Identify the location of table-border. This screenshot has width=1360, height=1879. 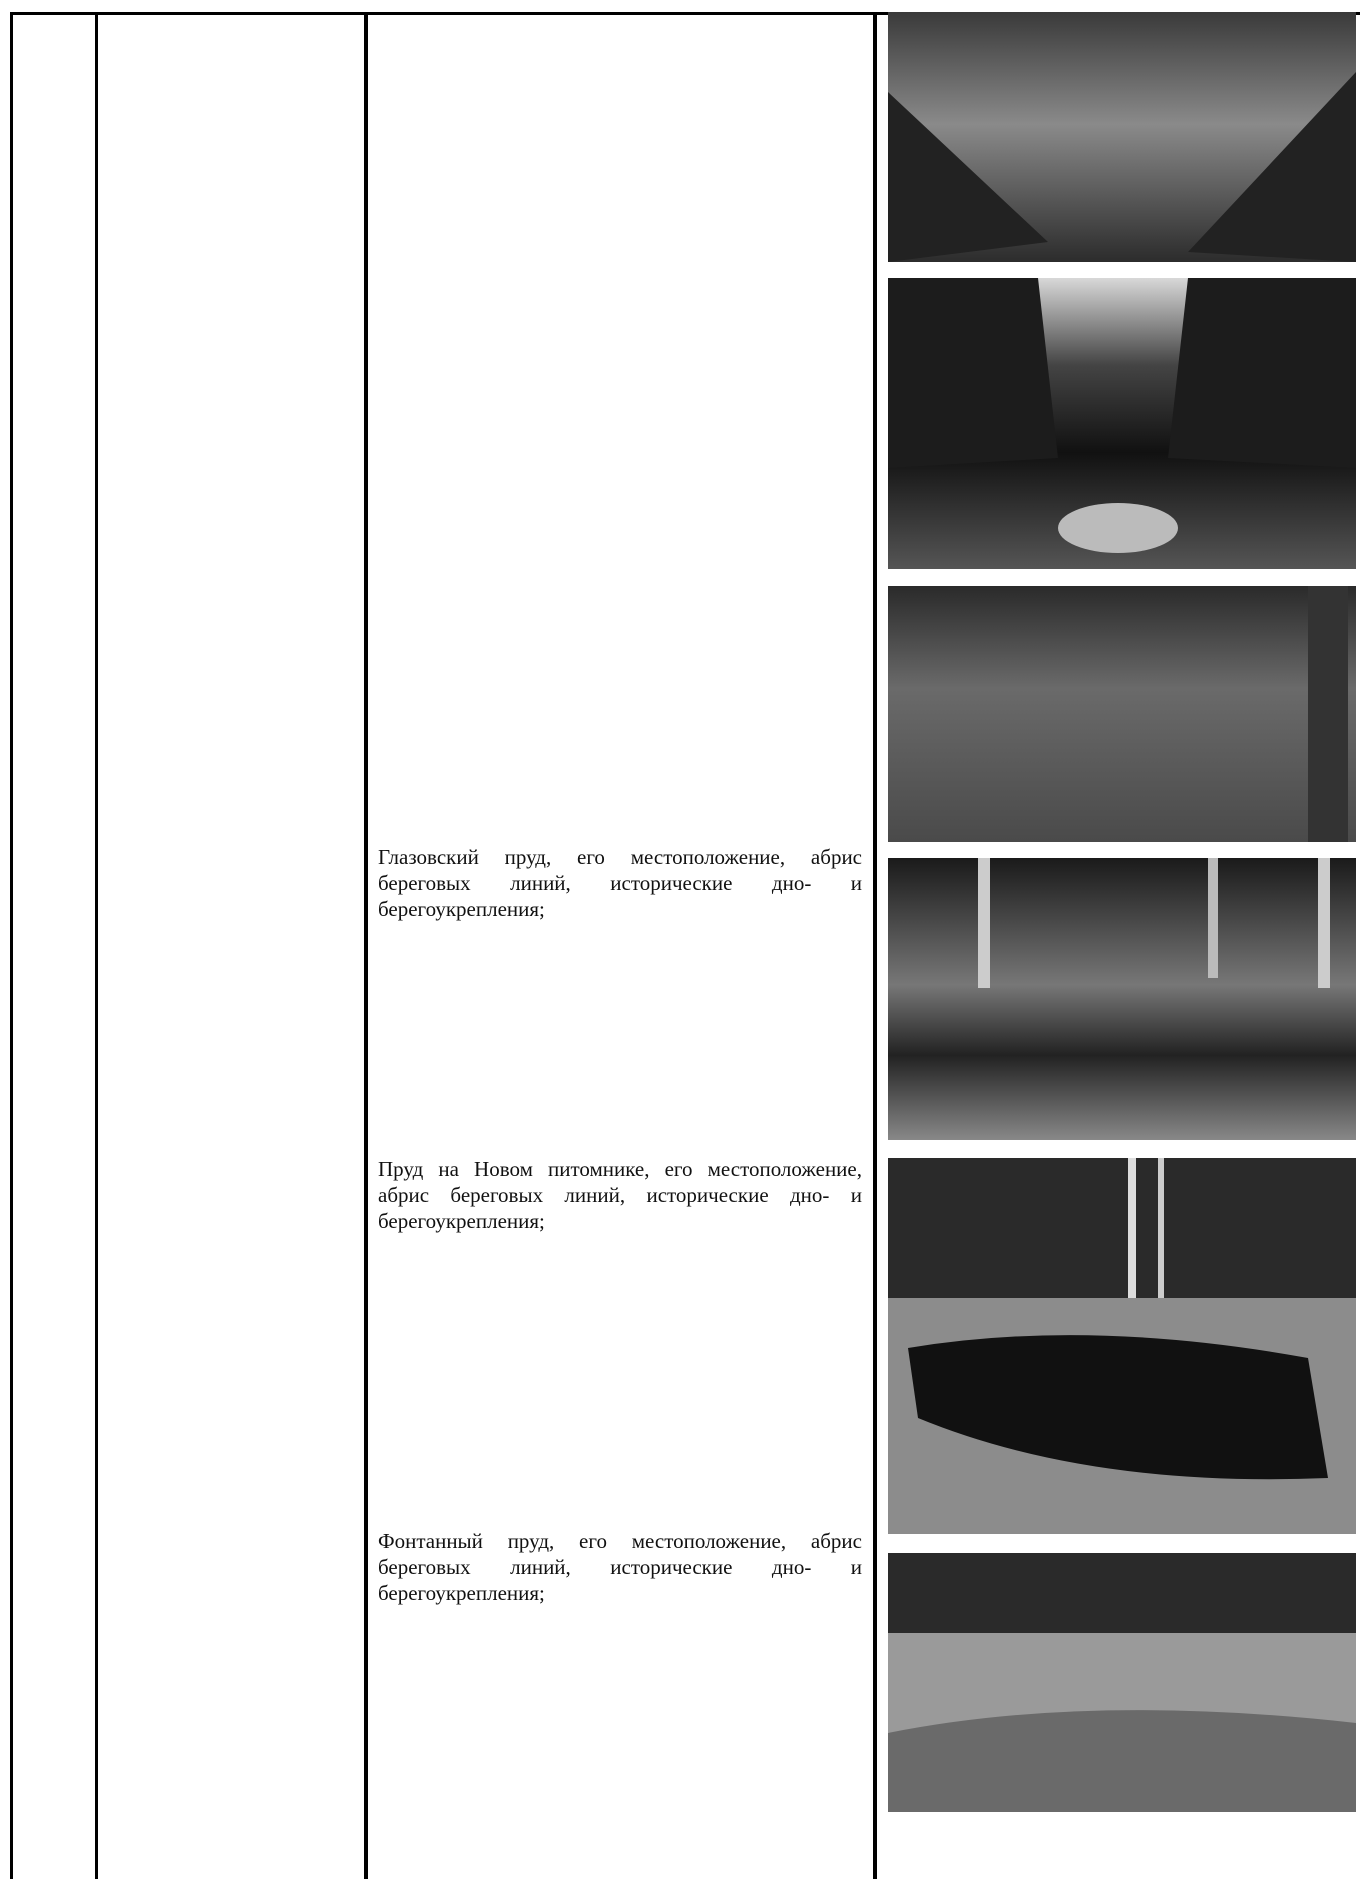
(11, 945).